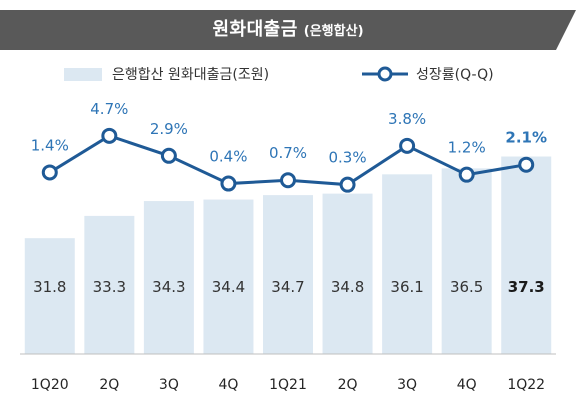 The width and height of the screenshot is (576, 406). I want to click on title-banner-shape, so click(288, 30).